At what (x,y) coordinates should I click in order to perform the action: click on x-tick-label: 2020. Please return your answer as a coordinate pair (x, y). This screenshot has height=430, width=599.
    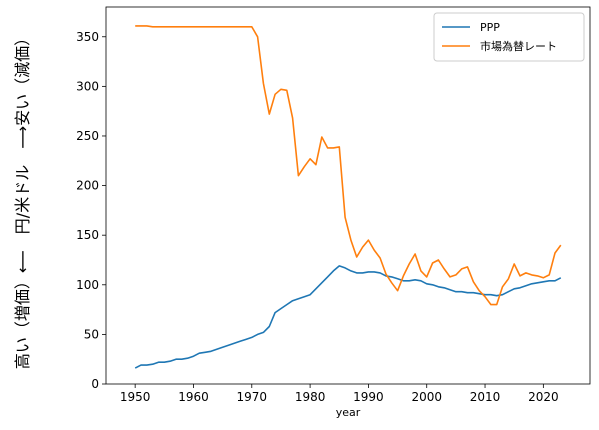
    Looking at the image, I should click on (543, 397).